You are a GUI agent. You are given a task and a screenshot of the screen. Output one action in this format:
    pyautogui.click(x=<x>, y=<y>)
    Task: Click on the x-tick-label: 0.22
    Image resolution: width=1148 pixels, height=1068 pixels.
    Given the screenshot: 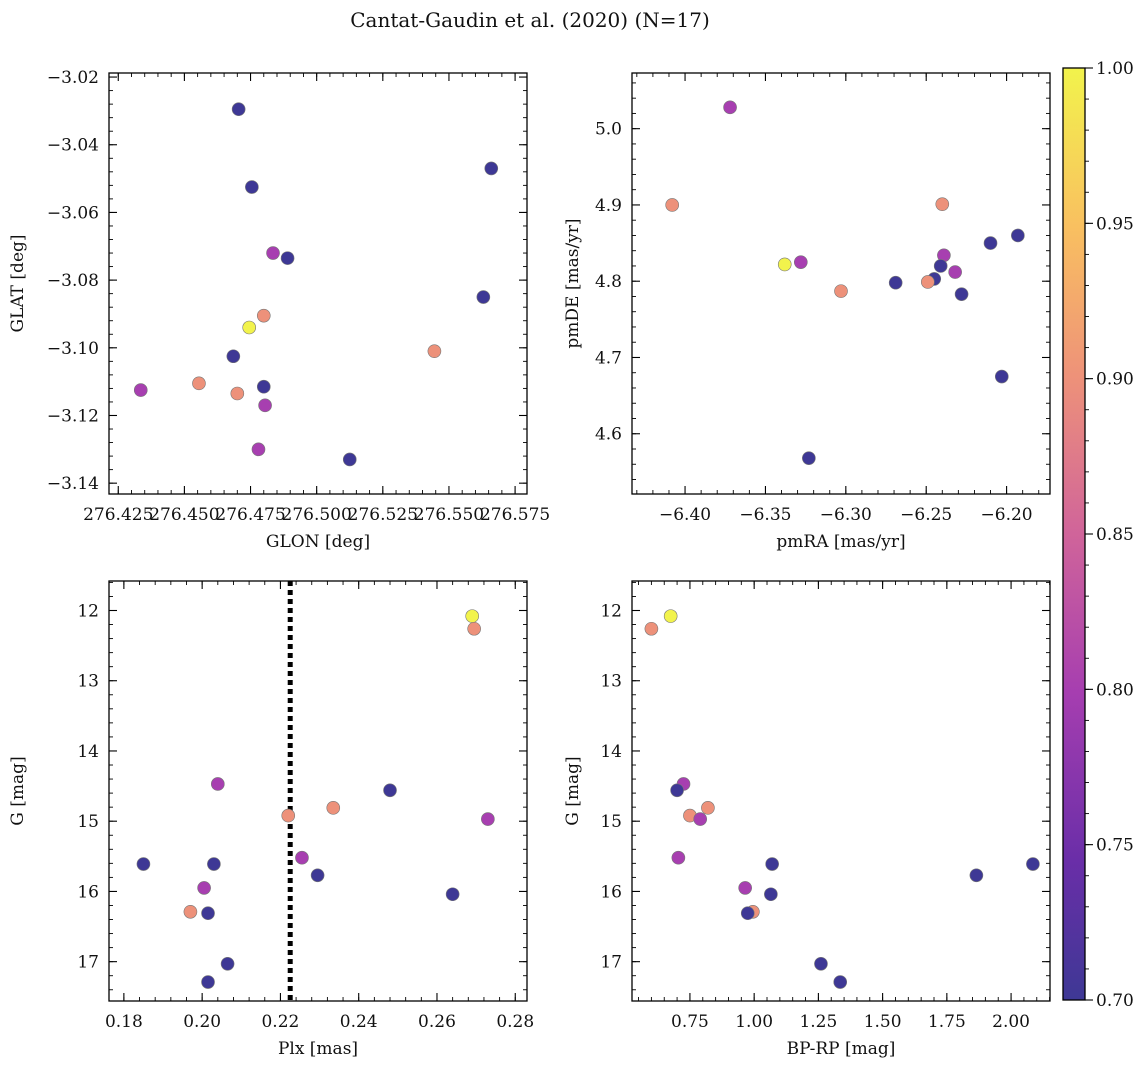 What is the action you would take?
    pyautogui.click(x=280, y=1022)
    